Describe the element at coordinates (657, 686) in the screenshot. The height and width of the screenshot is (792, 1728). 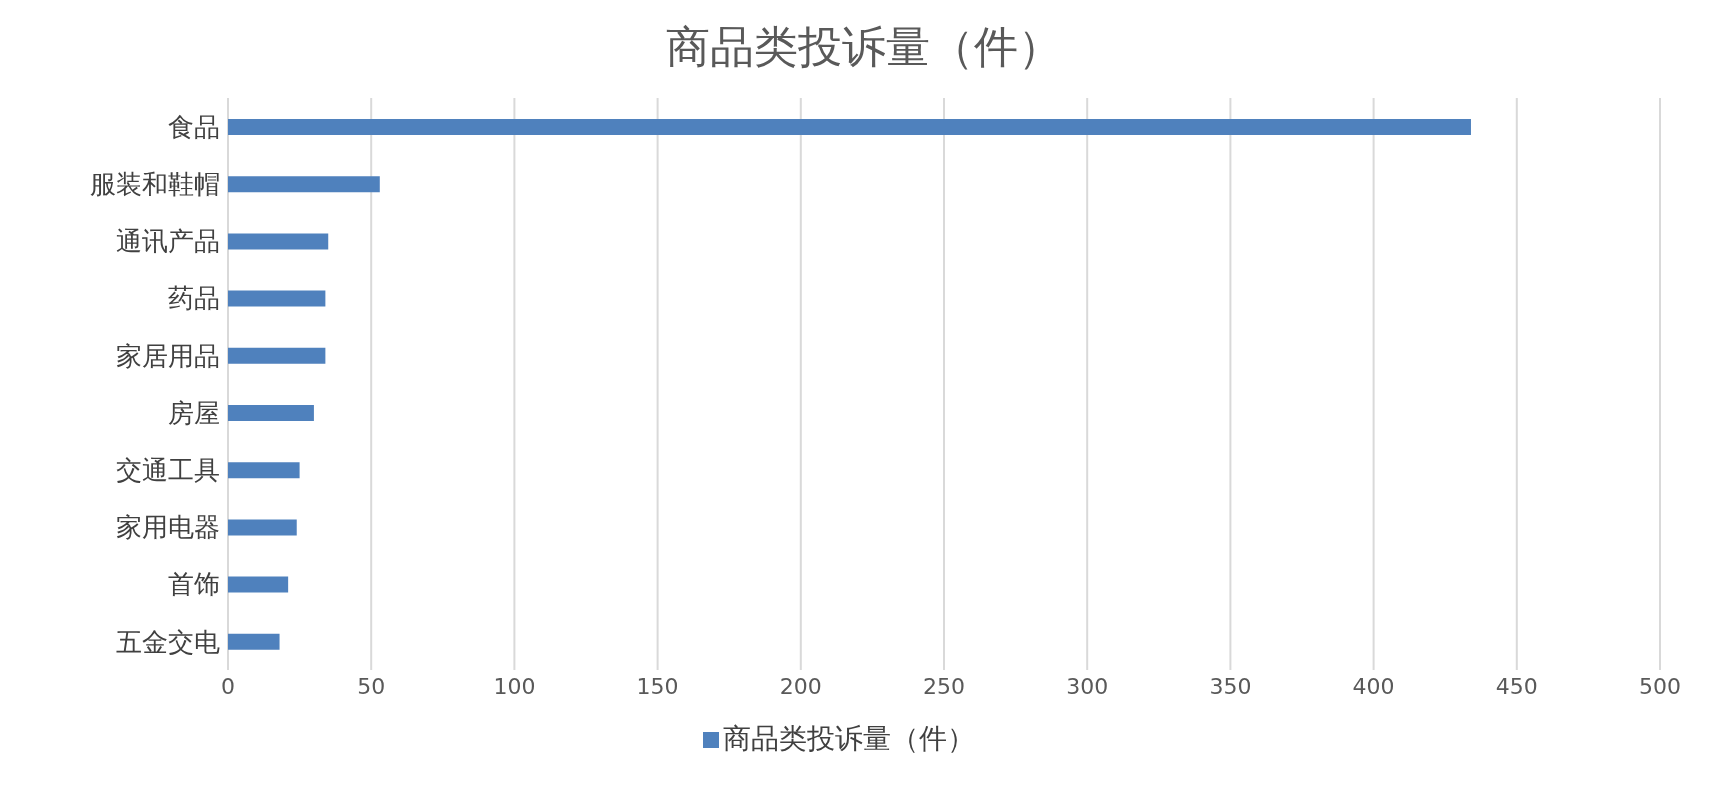
I see `x-tick-label: 150` at that location.